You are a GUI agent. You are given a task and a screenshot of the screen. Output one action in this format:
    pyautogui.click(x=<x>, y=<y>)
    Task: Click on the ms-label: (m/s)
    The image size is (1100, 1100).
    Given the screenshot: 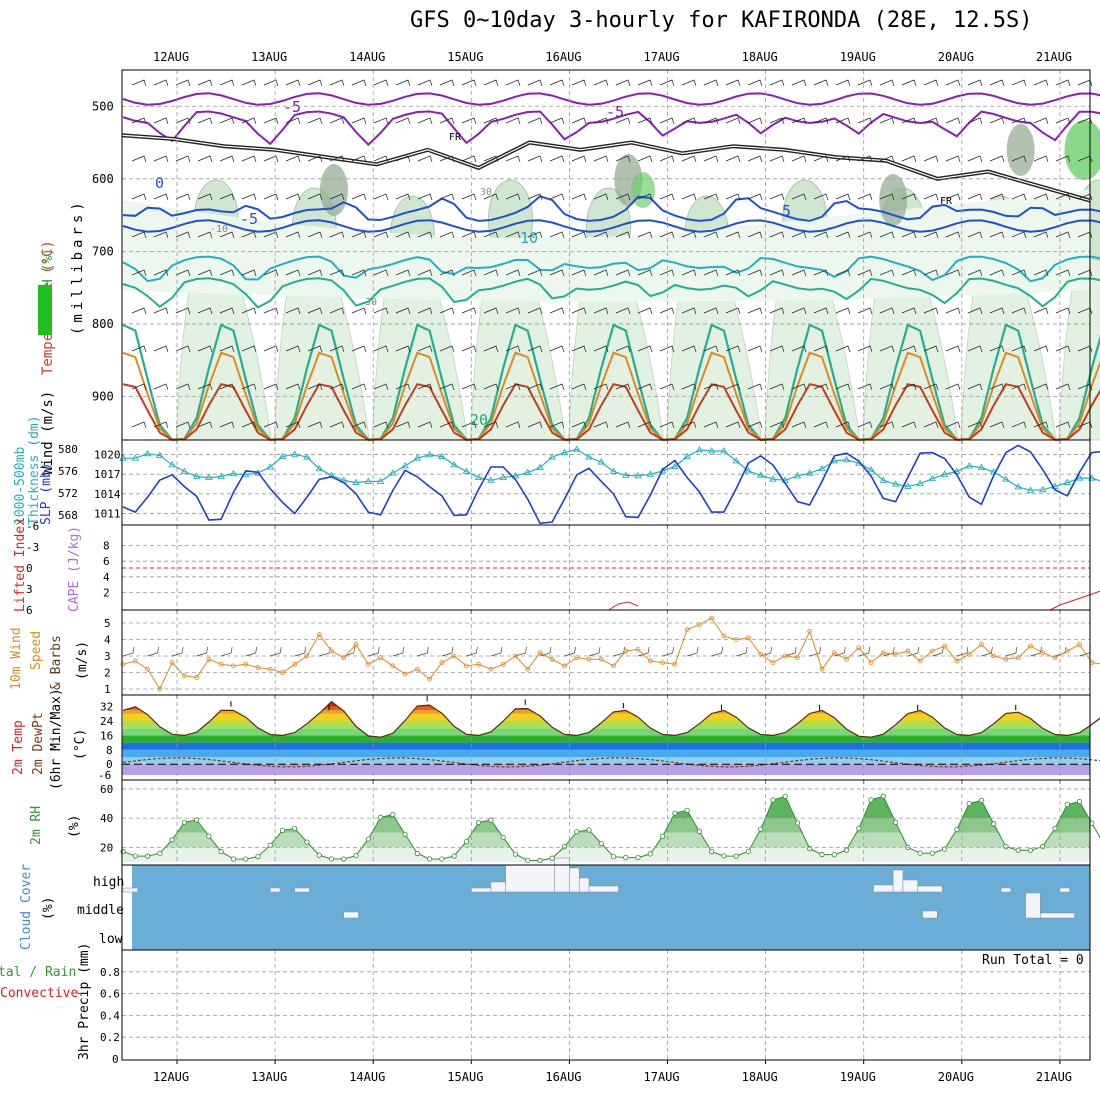 What is the action you would take?
    pyautogui.click(x=82, y=660)
    